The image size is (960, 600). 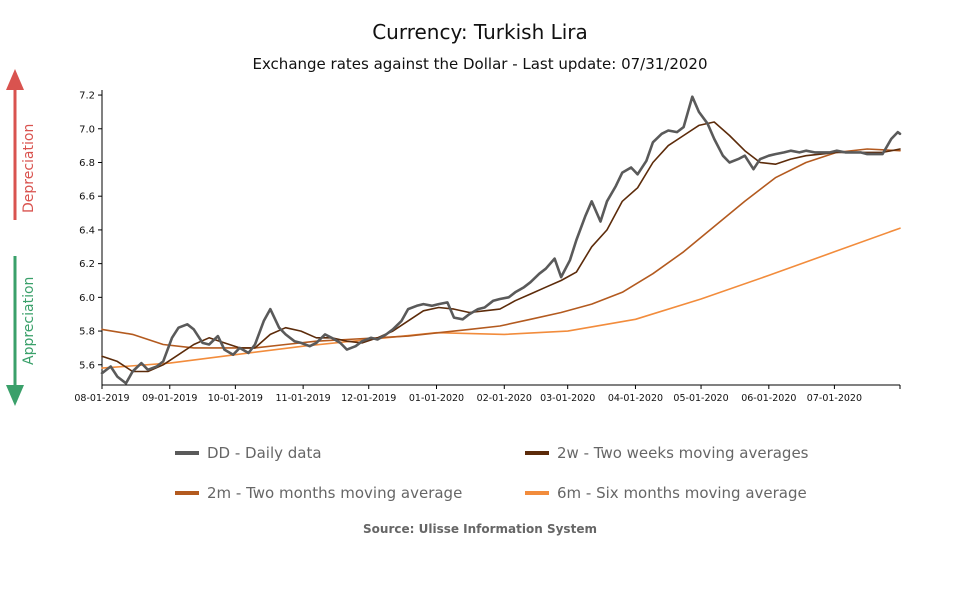 I want to click on y-tick-label: 6.0, so click(x=87, y=298).